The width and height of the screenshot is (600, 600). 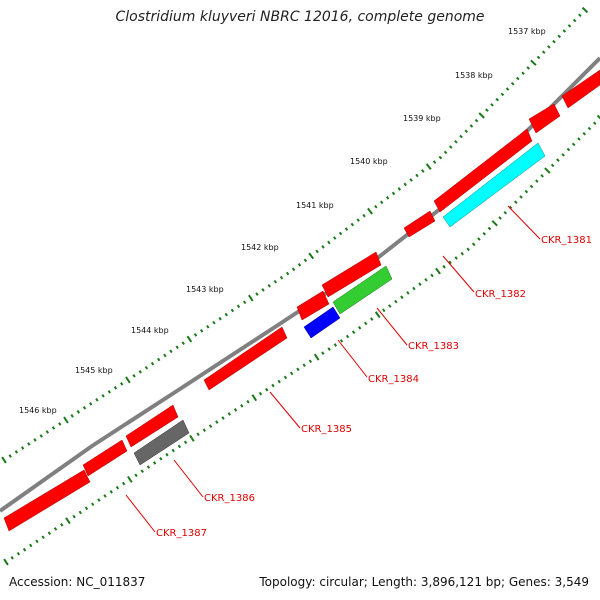 I want to click on scale-label-1537: 1537 kbp, so click(x=527, y=31).